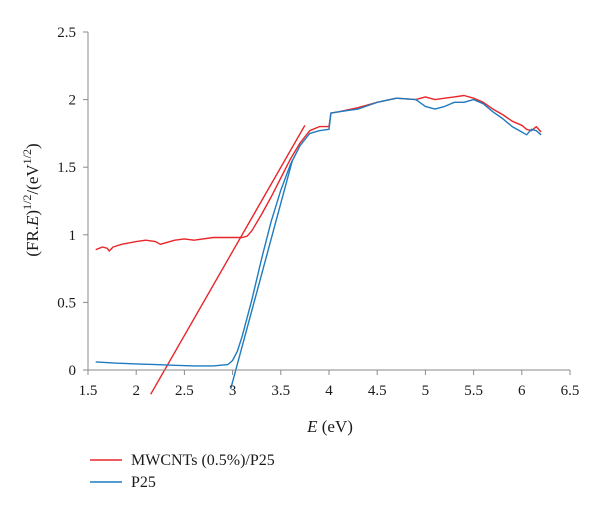 This screenshot has width=600, height=515. What do you see at coordinates (184, 391) in the screenshot?
I see `x-tick-label: 2.5` at bounding box center [184, 391].